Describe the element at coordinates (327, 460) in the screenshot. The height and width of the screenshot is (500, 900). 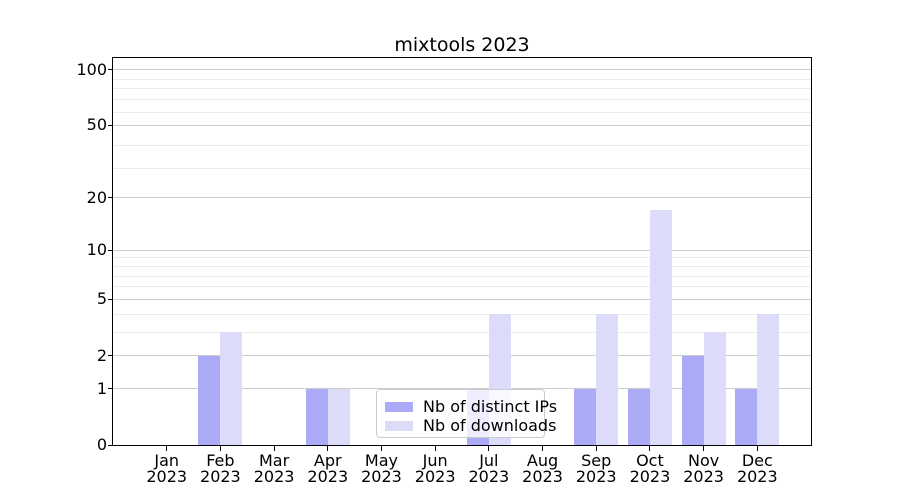
I see `x-tick-label-line: Apr` at that location.